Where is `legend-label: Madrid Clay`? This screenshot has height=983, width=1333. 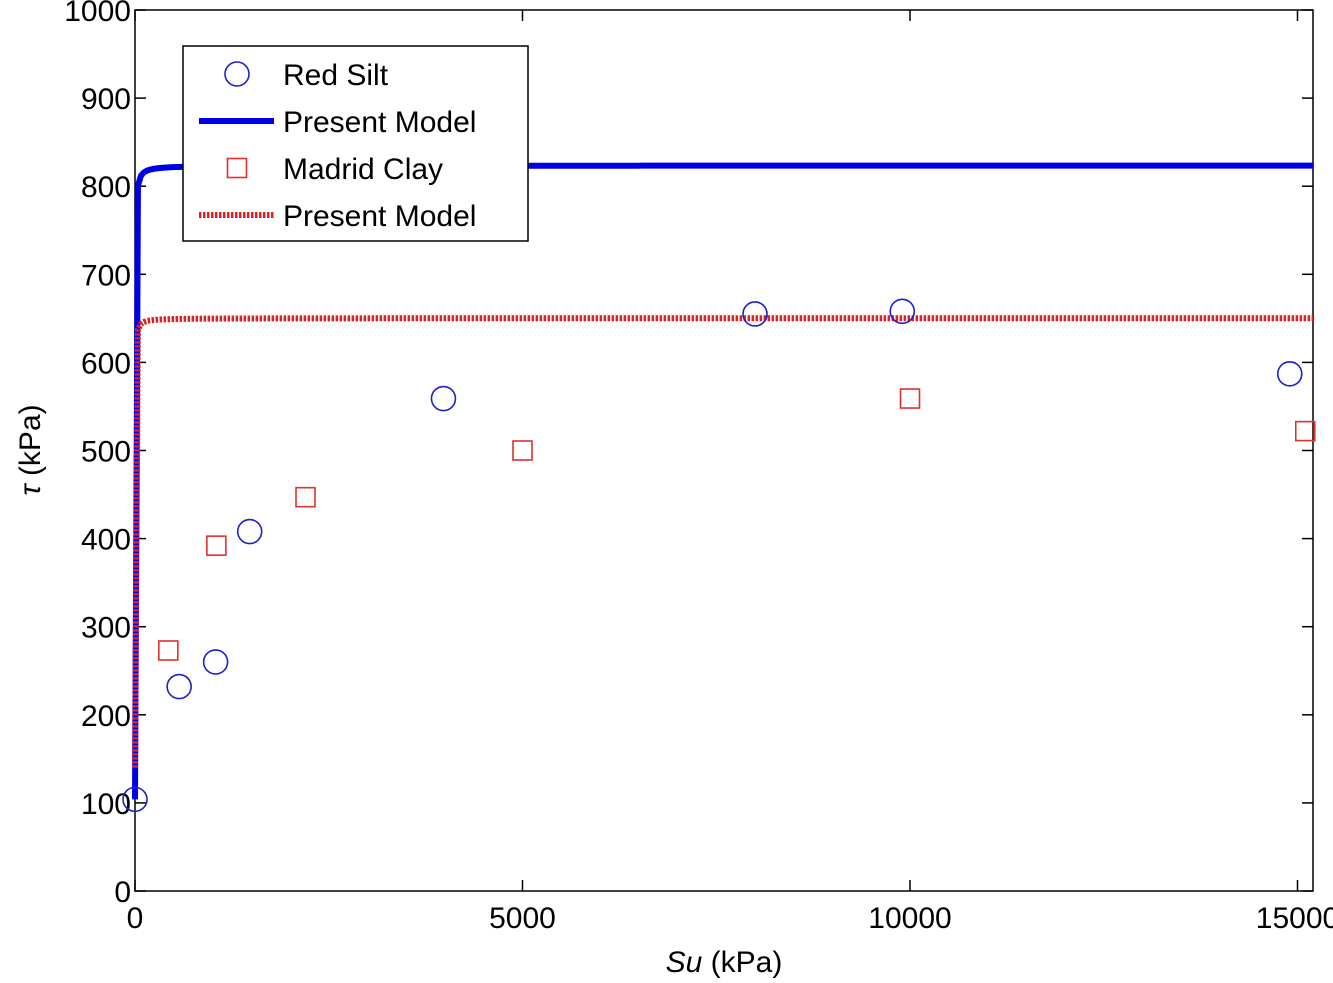
legend-label: Madrid Clay is located at coordinates (363, 169).